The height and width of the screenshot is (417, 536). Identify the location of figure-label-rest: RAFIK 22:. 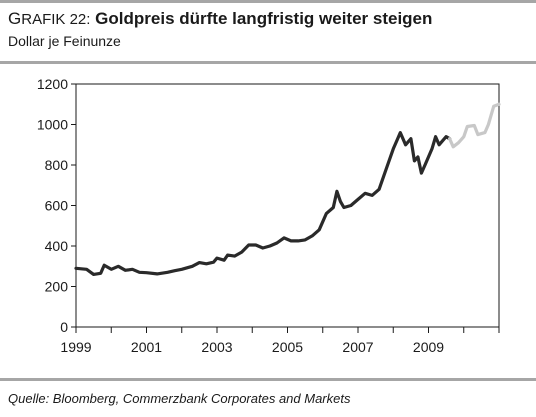
(56, 19).